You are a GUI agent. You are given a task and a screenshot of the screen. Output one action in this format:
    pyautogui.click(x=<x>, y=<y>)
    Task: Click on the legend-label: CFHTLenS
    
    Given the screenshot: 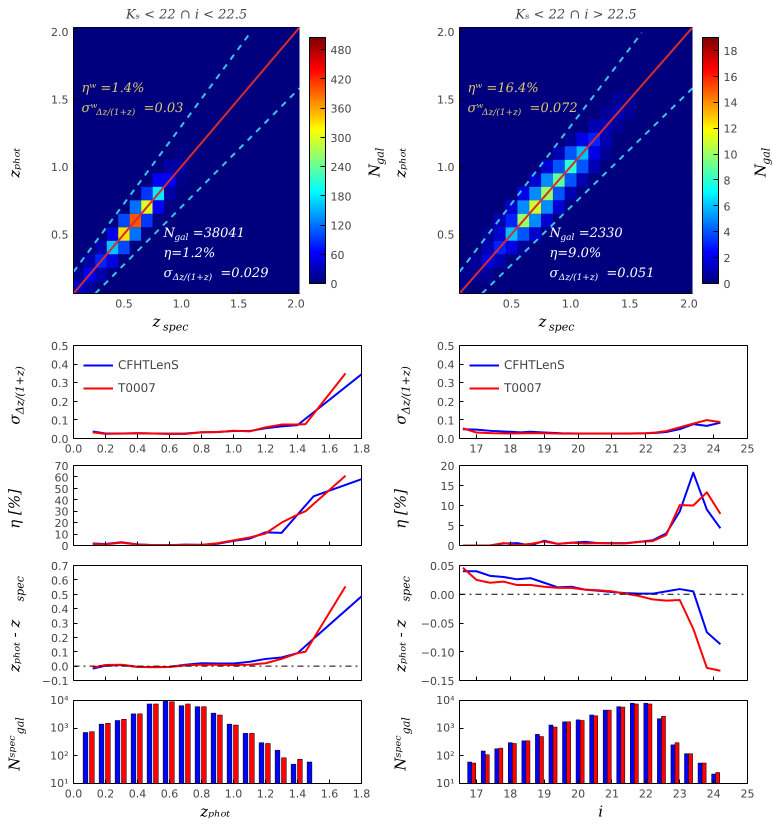 What is the action you would take?
    pyautogui.click(x=534, y=365)
    